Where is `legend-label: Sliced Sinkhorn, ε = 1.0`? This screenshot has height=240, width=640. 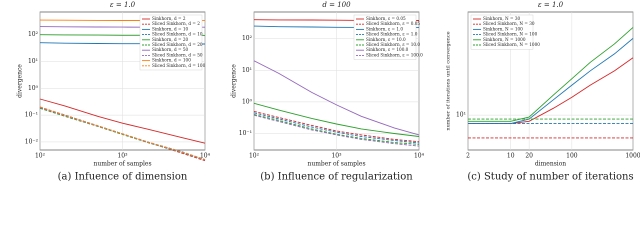
legend-label: Sliced Sinkhorn, ε = 1.0 is located at coordinates (392, 34).